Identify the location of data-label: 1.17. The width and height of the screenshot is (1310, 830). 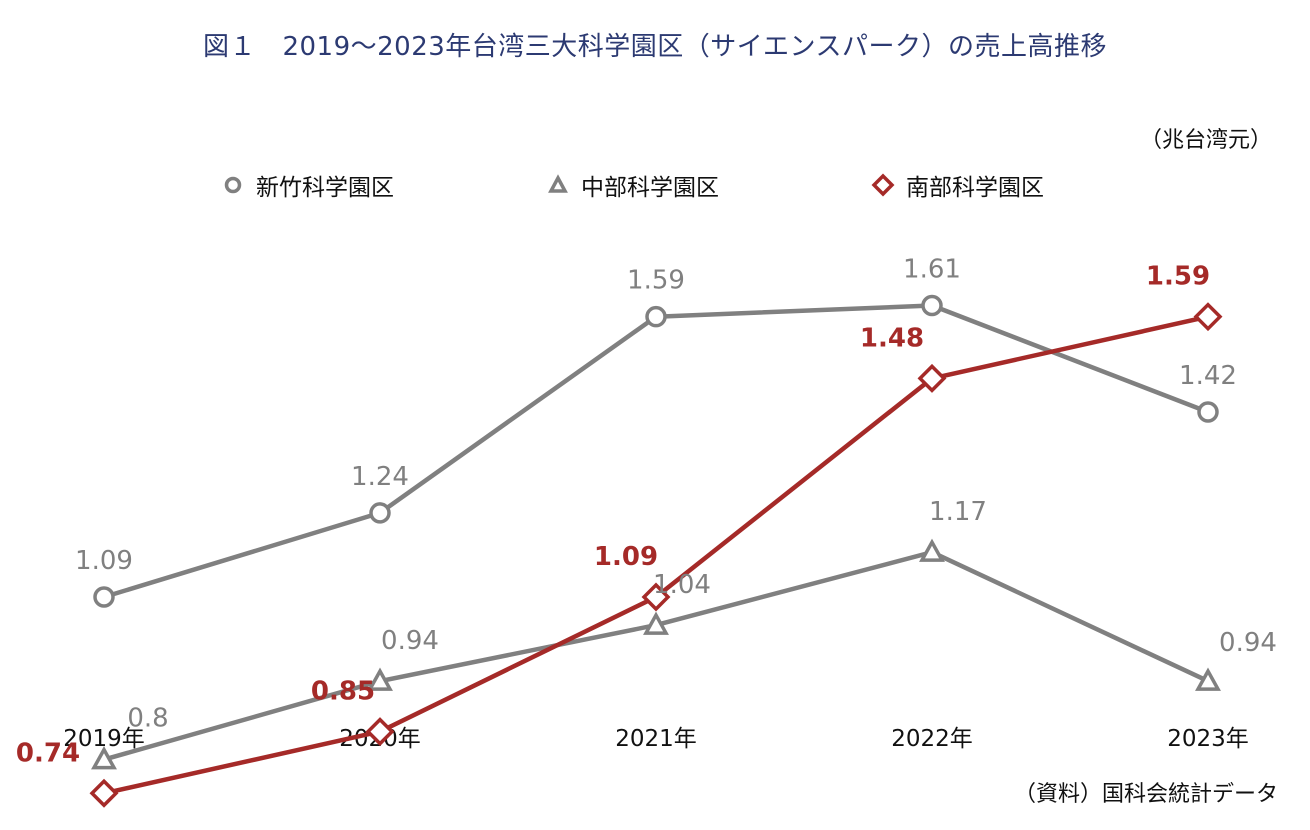
(958, 512).